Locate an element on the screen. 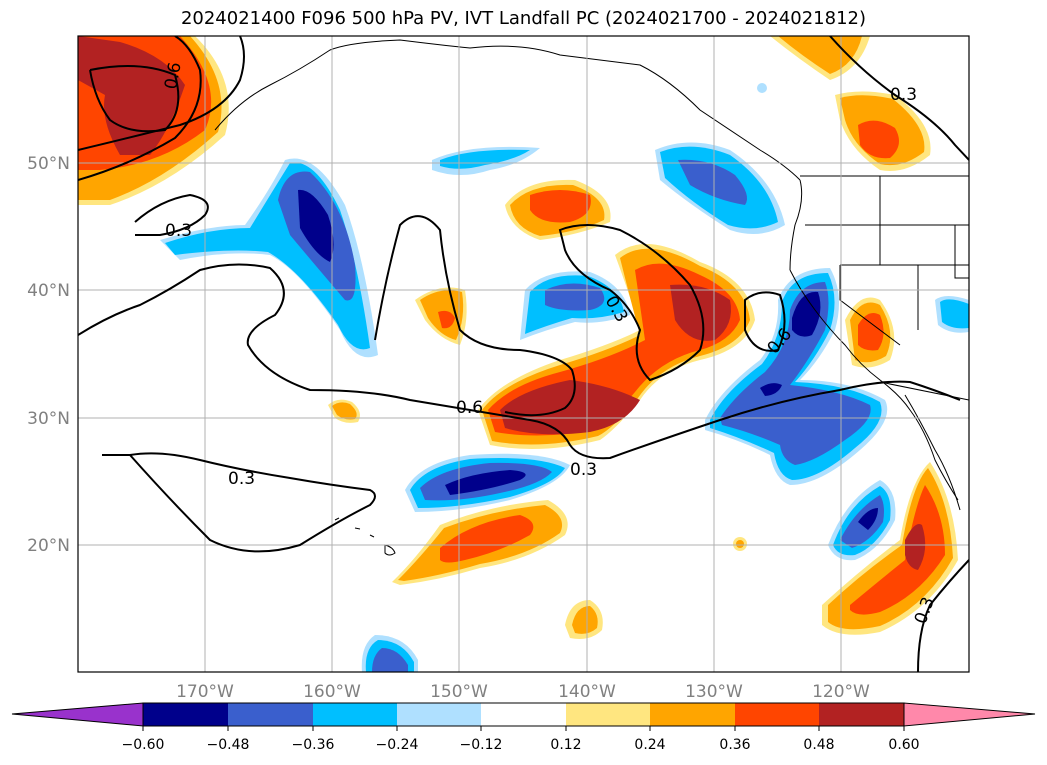  colorbar-ticks is located at coordinates (523, 728).